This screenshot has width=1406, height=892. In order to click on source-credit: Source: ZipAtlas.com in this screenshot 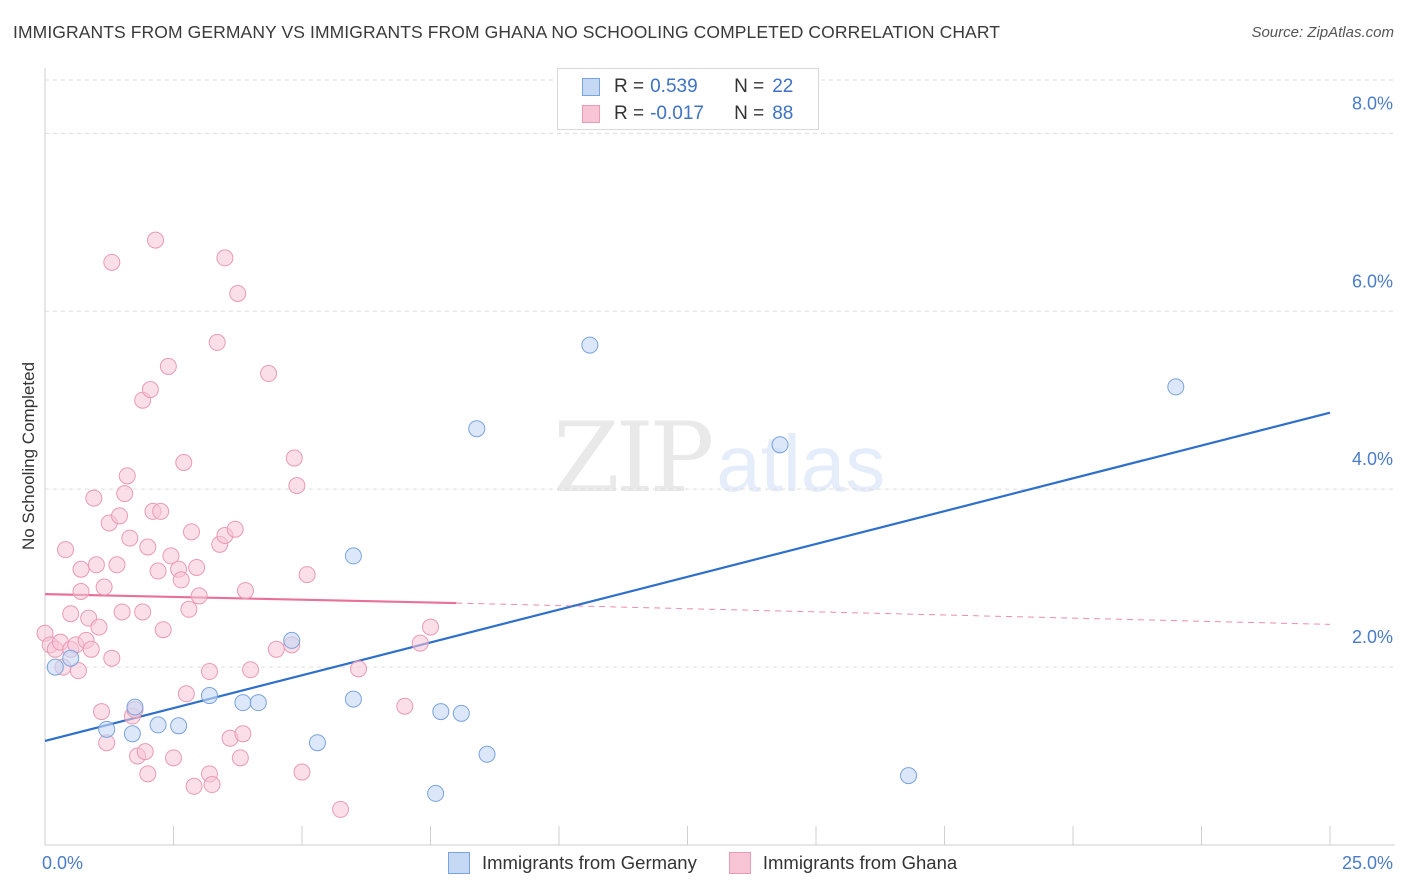, I will do `click(1322, 32)`.